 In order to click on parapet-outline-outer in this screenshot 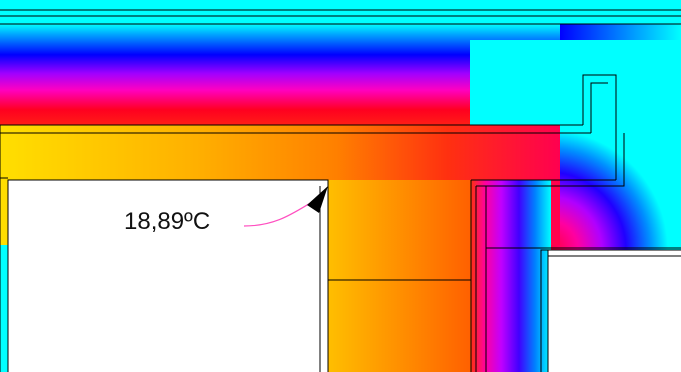, I will do `click(599, 127)`.